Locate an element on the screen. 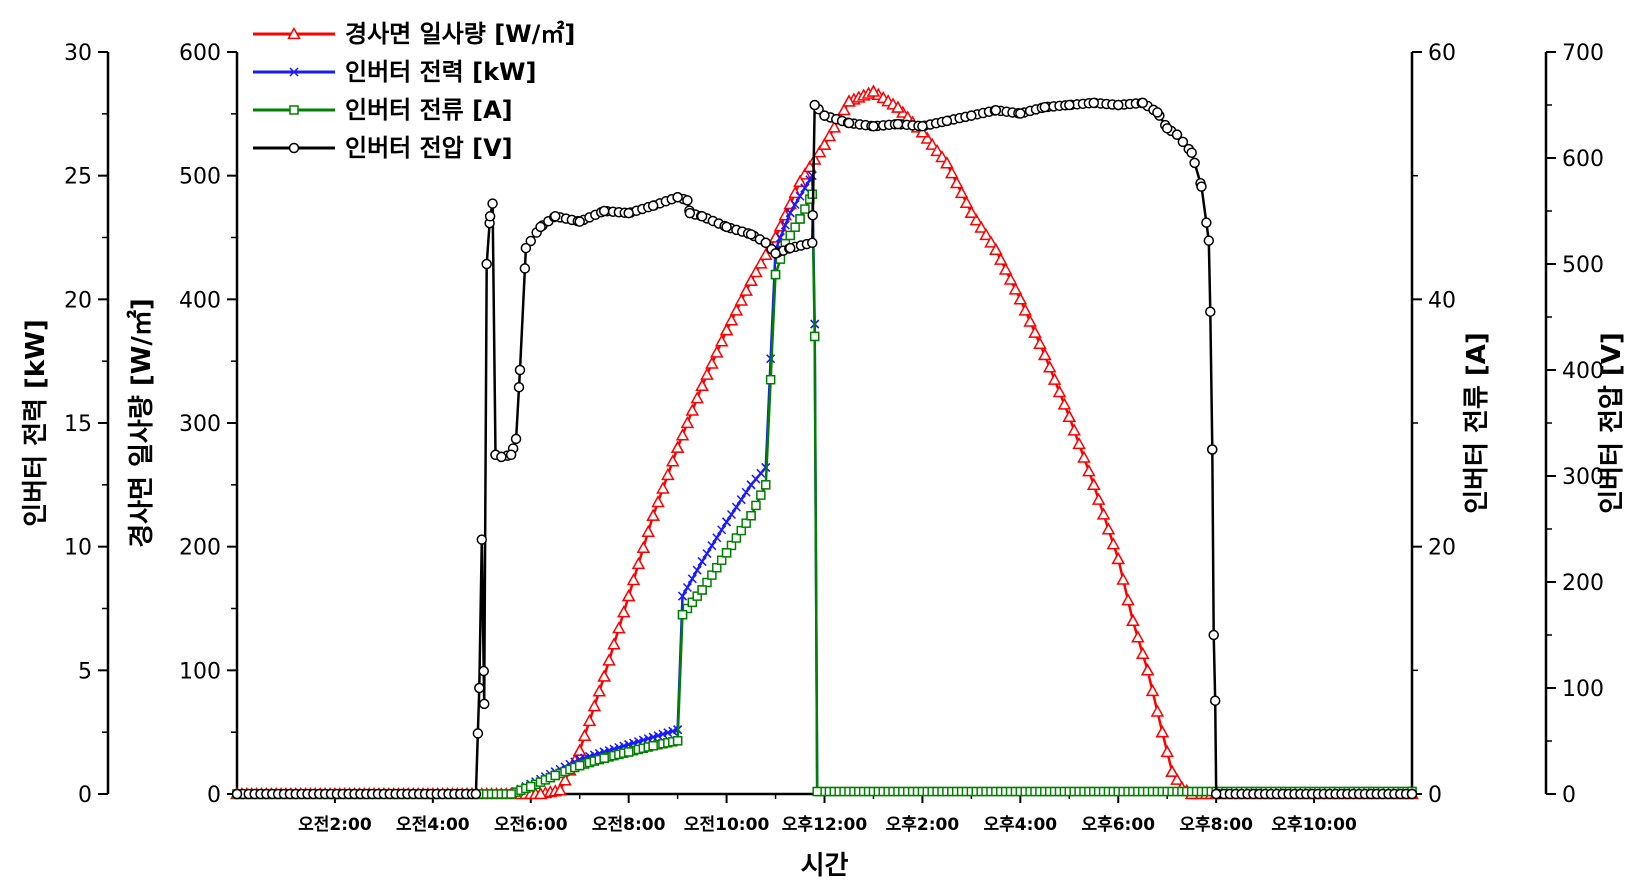  irradiance-tick-label: 200 is located at coordinates (200, 548).